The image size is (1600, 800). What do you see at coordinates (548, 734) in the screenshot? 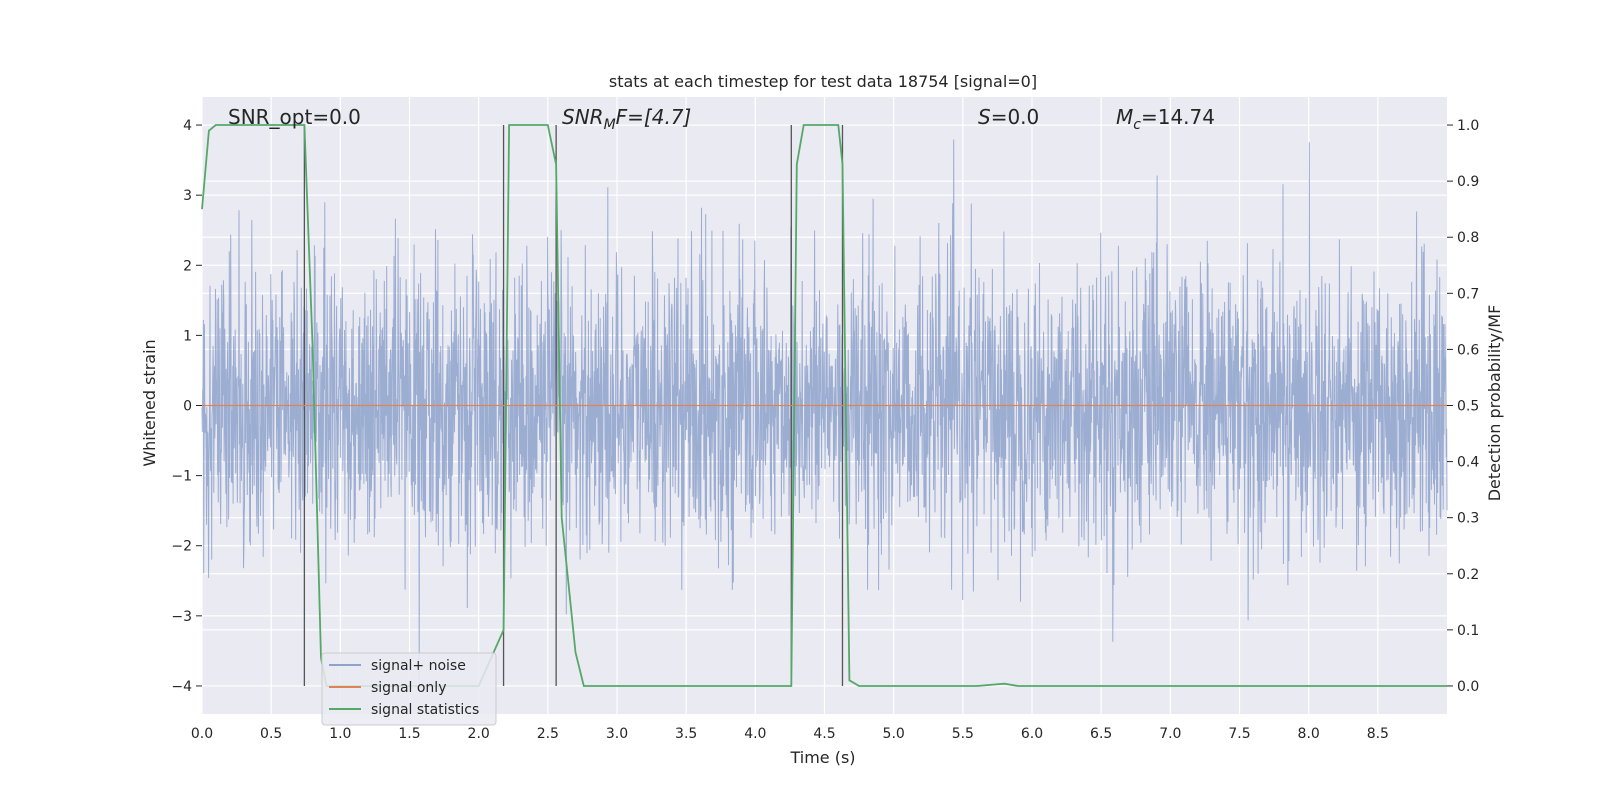
I see `x-tick-label: 2.5` at bounding box center [548, 734].